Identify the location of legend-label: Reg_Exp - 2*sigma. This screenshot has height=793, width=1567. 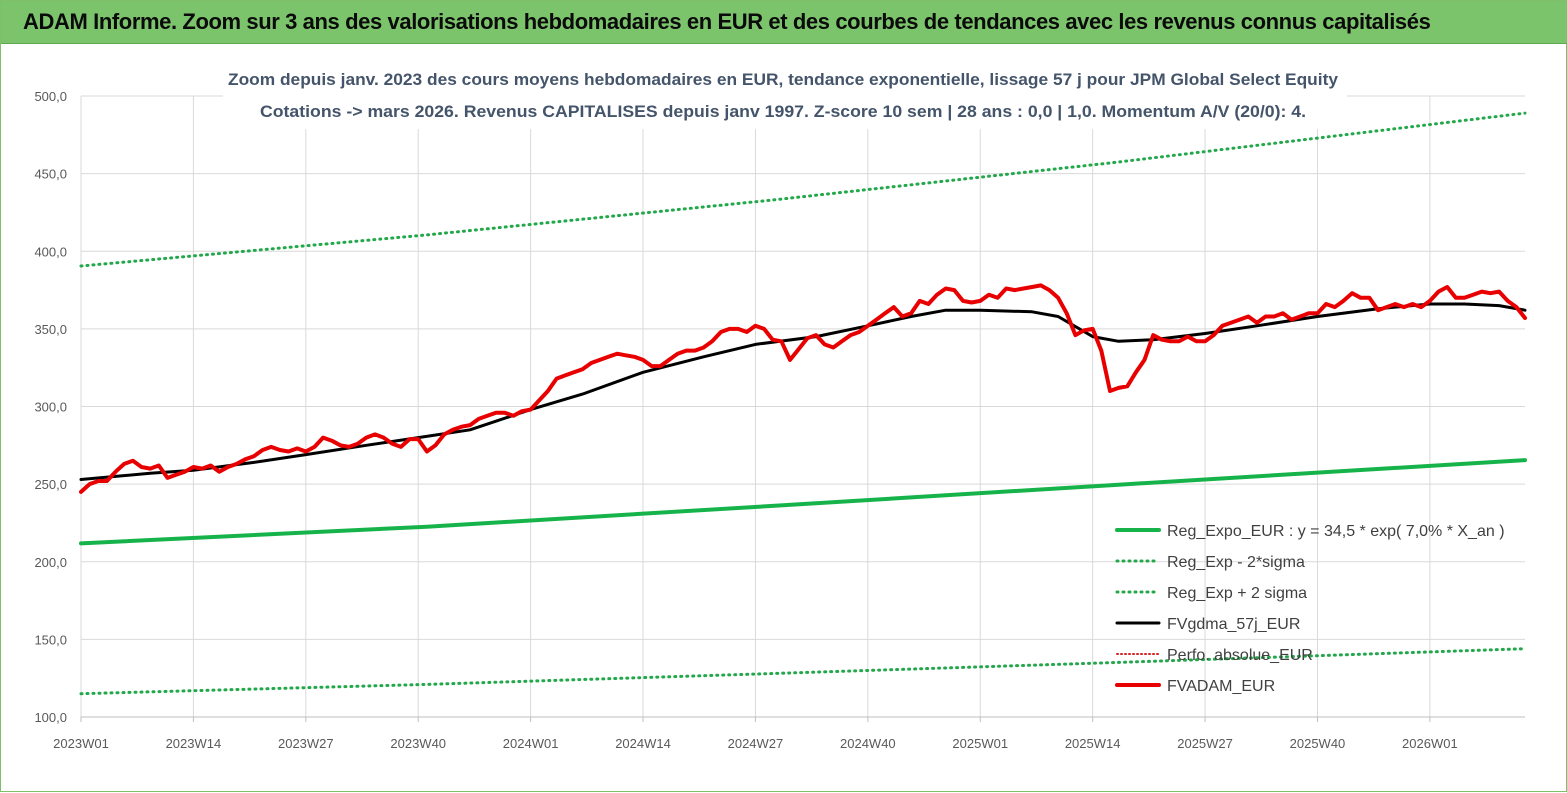
(1236, 562).